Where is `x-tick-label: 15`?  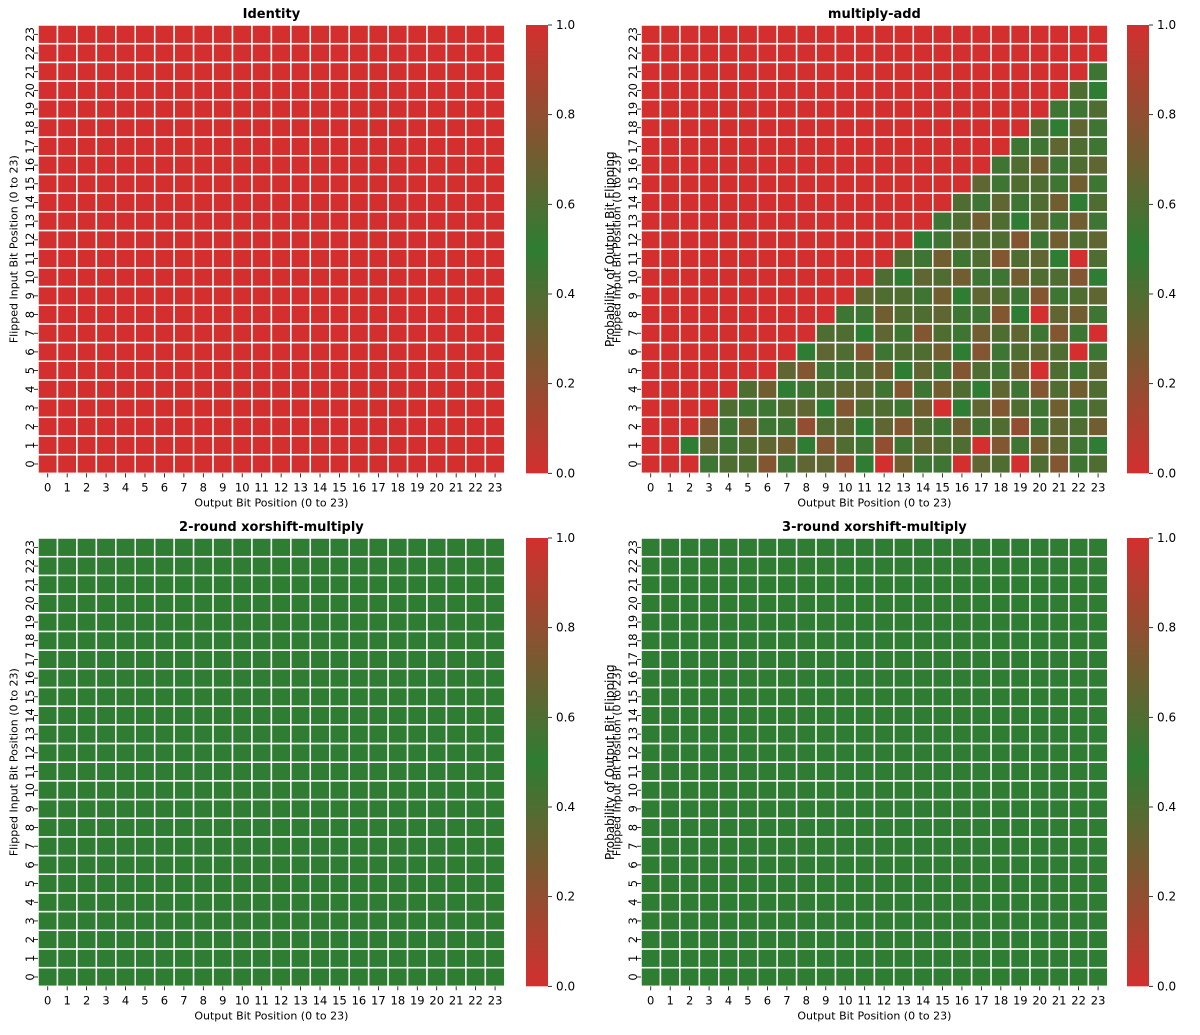 x-tick-label: 15 is located at coordinates (339, 487).